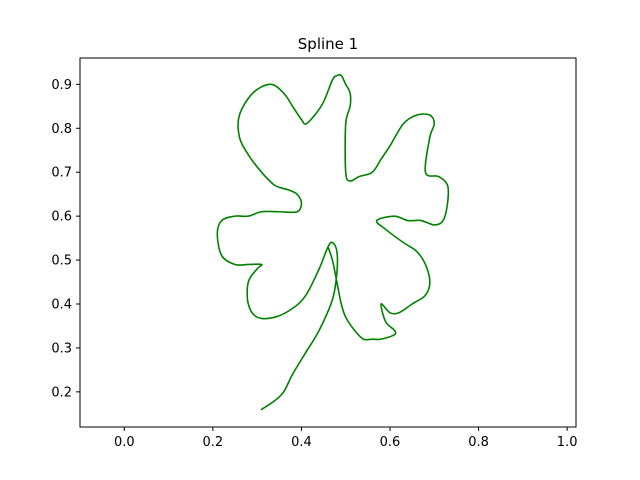  Describe the element at coordinates (124, 442) in the screenshot. I see `x-tick-label: 0.0` at that location.